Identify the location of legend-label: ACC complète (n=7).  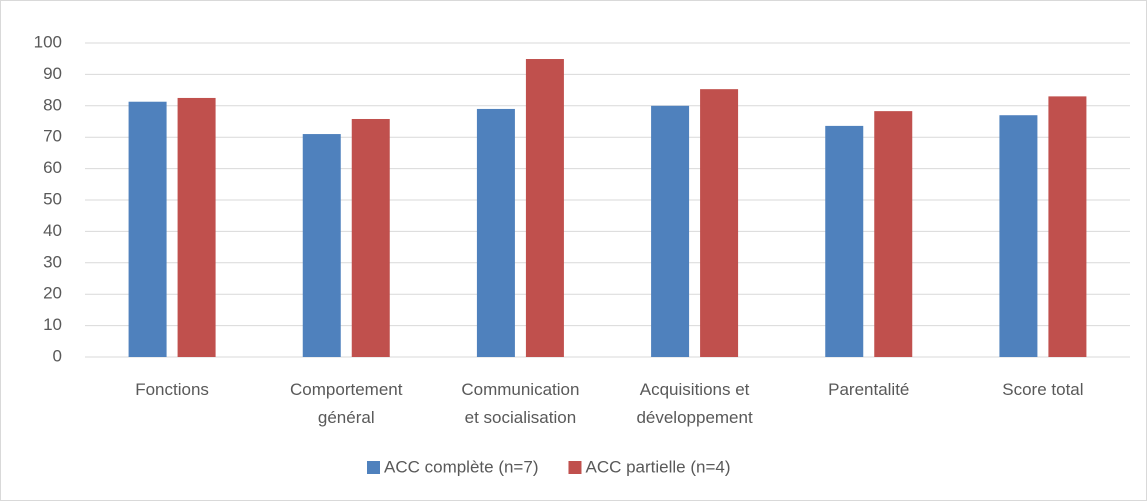
(461, 466).